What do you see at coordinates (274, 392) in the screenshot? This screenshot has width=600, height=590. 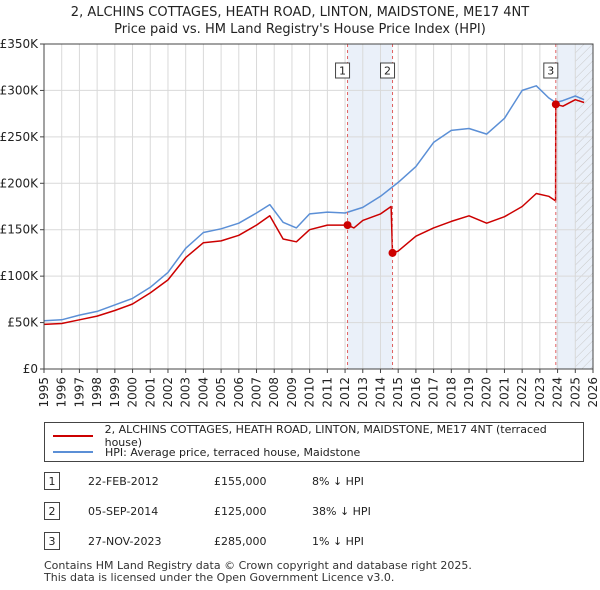 I see `x-tick-label: 2008` at bounding box center [274, 392].